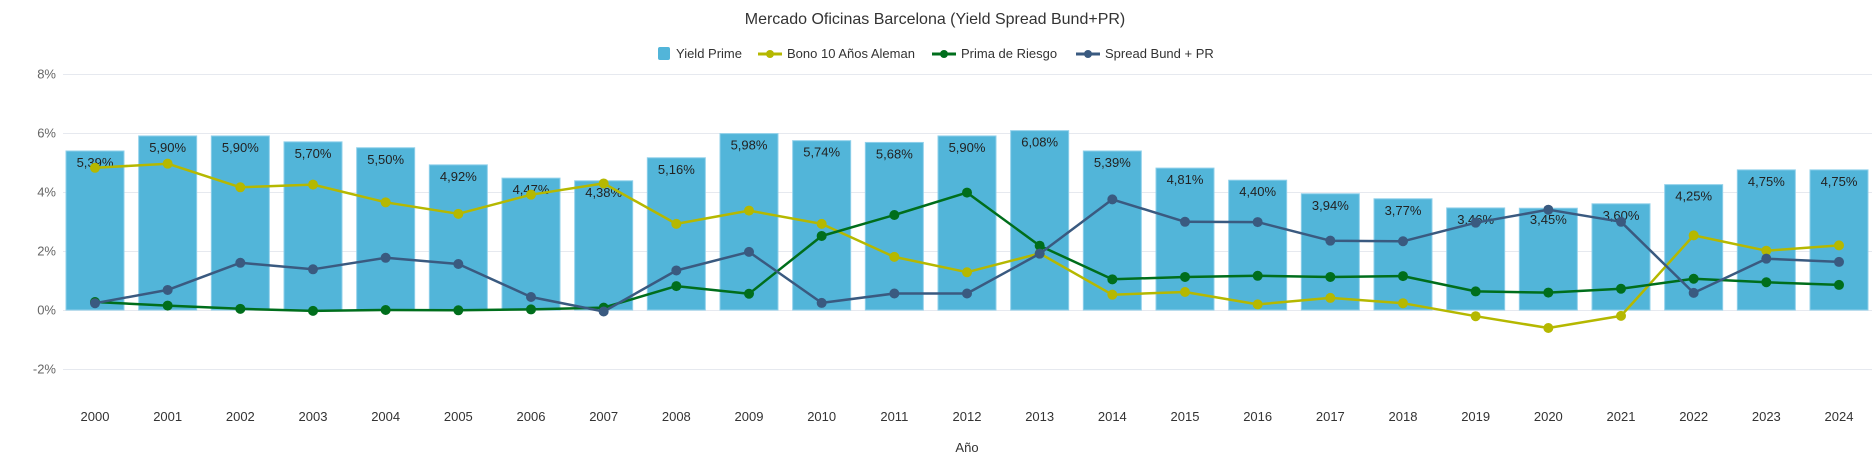 The width and height of the screenshot is (1876, 468). What do you see at coordinates (1112, 162) in the screenshot?
I see `bar-data-label: 5,39%` at bounding box center [1112, 162].